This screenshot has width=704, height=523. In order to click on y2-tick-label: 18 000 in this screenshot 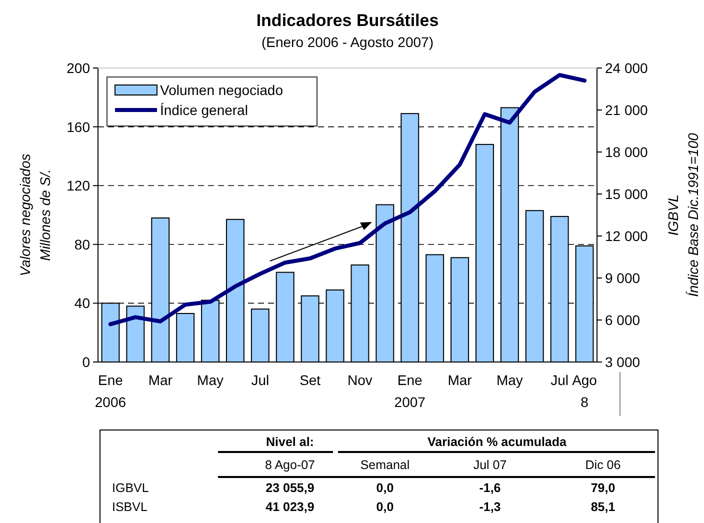, I will do `click(626, 152)`.